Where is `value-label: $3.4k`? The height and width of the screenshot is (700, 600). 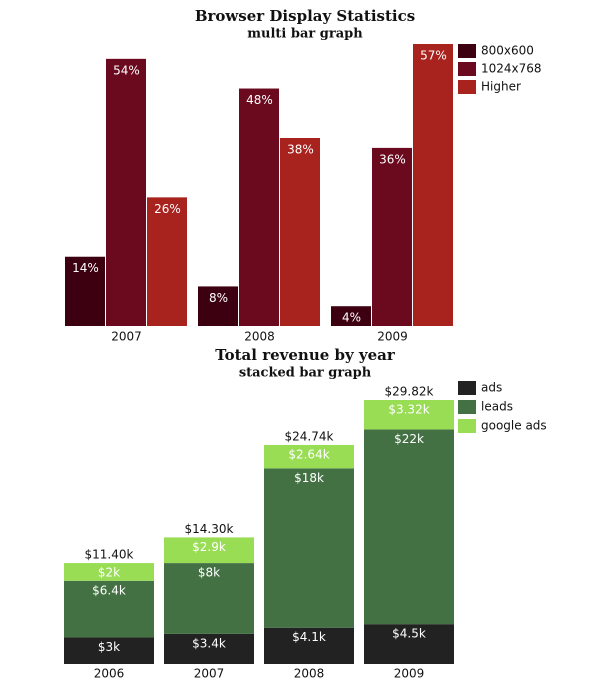
value-label: $3.4k is located at coordinates (209, 643).